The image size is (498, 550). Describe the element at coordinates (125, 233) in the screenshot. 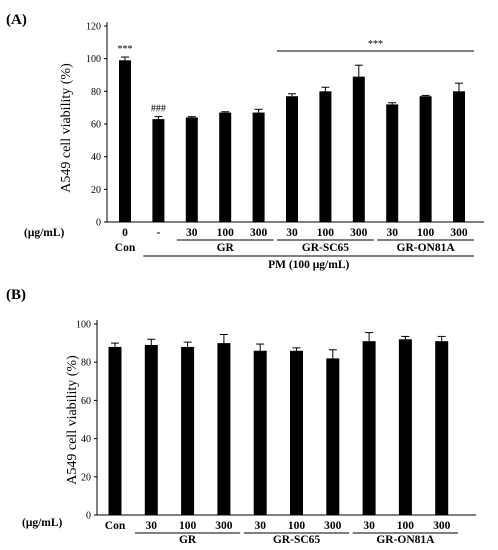

I see `x-tick-label: 0` at that location.